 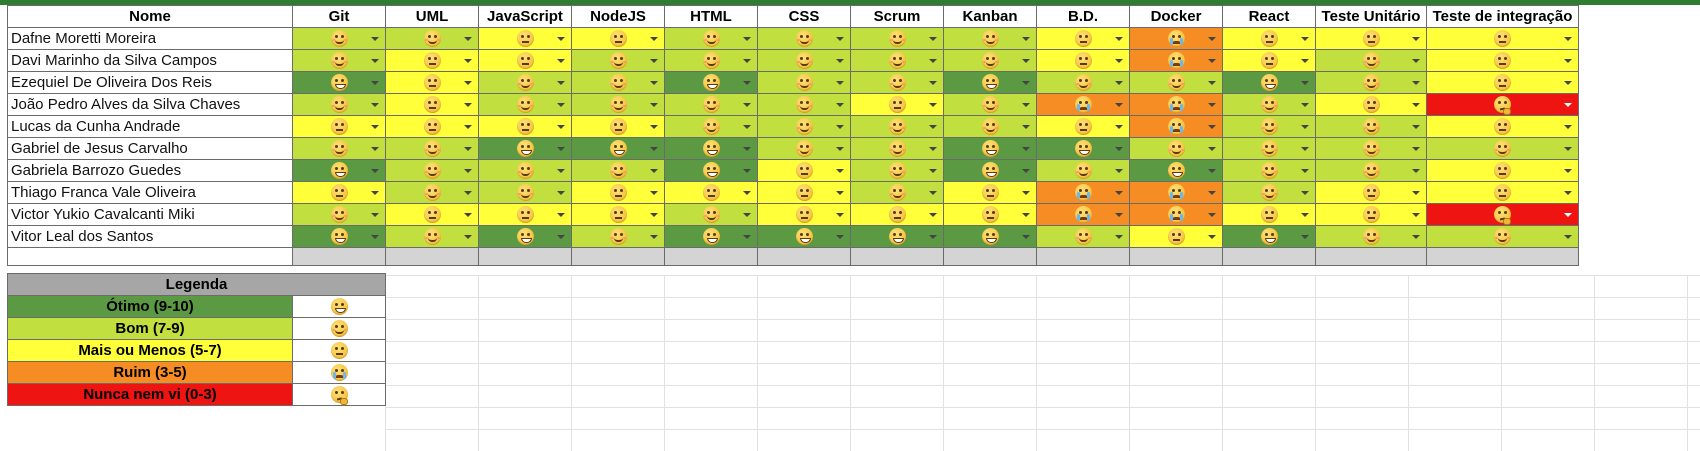 I want to click on legend-label: Ótimo (9-10), so click(x=150, y=306).